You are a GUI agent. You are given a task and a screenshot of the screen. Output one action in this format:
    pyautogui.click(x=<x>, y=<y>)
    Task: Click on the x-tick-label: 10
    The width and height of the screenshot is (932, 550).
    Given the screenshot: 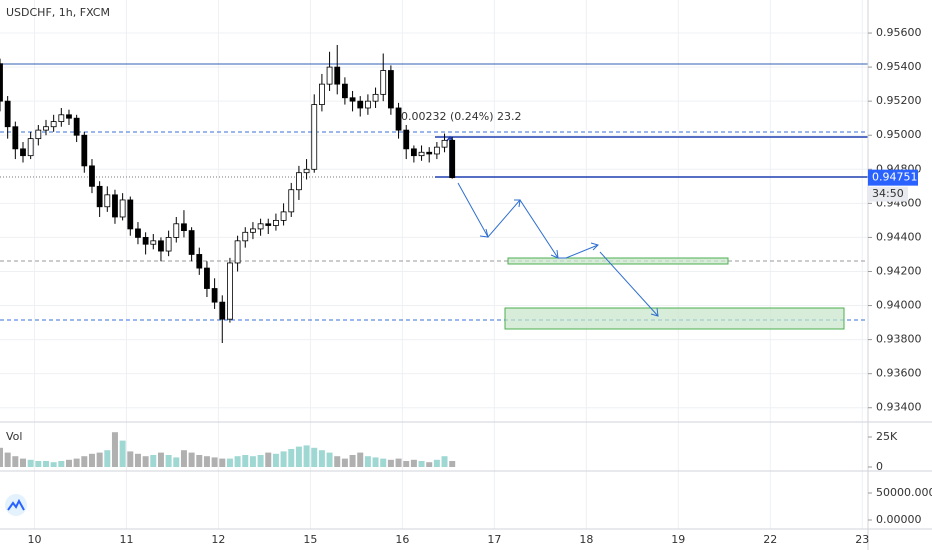 What is the action you would take?
    pyautogui.click(x=34, y=539)
    